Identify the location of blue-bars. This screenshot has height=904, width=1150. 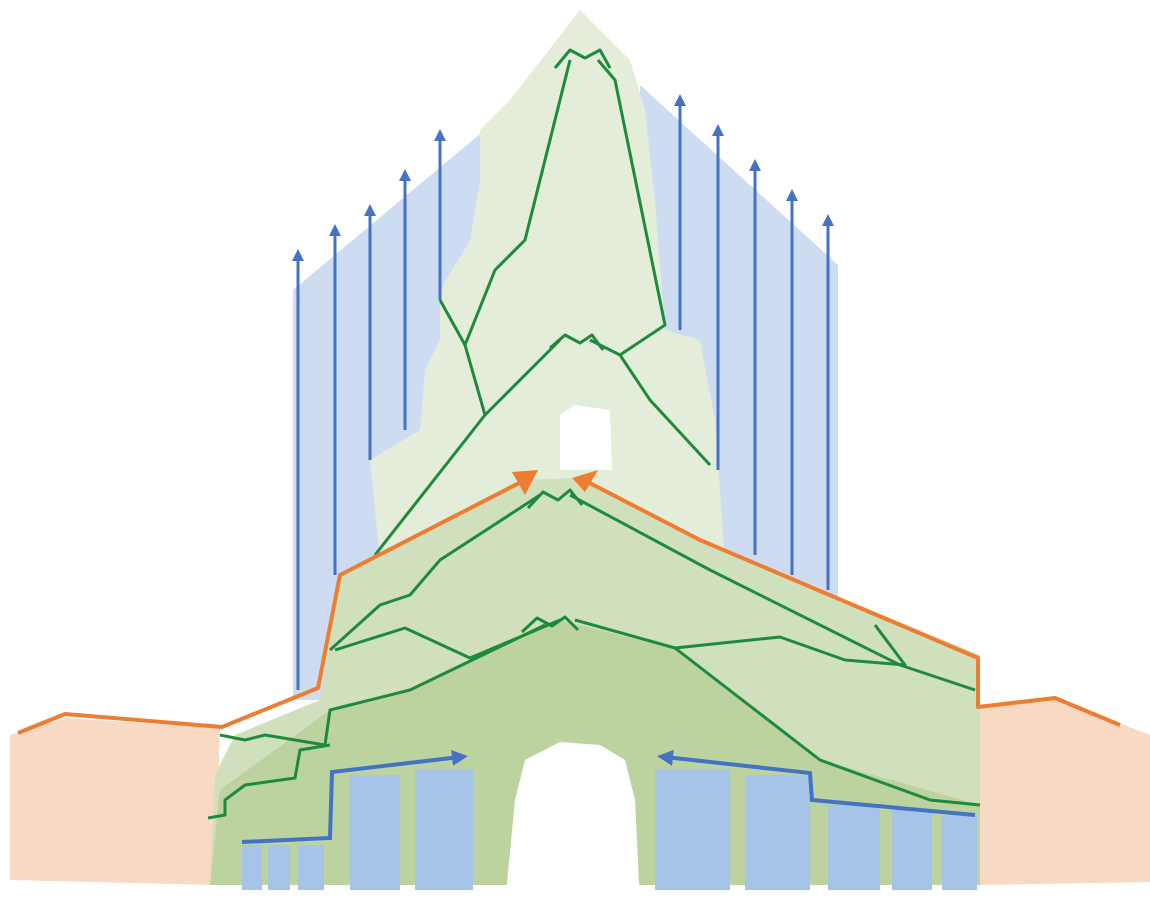
(609, 830).